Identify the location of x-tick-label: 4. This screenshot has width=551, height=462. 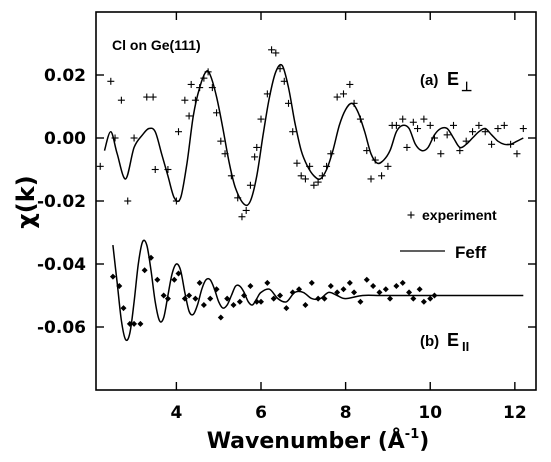
(176, 413).